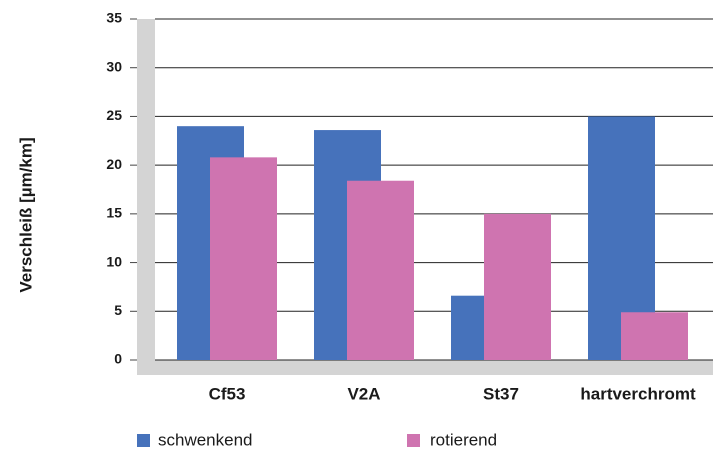  Describe the element at coordinates (118, 310) in the screenshot. I see `y-tick-label: 5` at that location.